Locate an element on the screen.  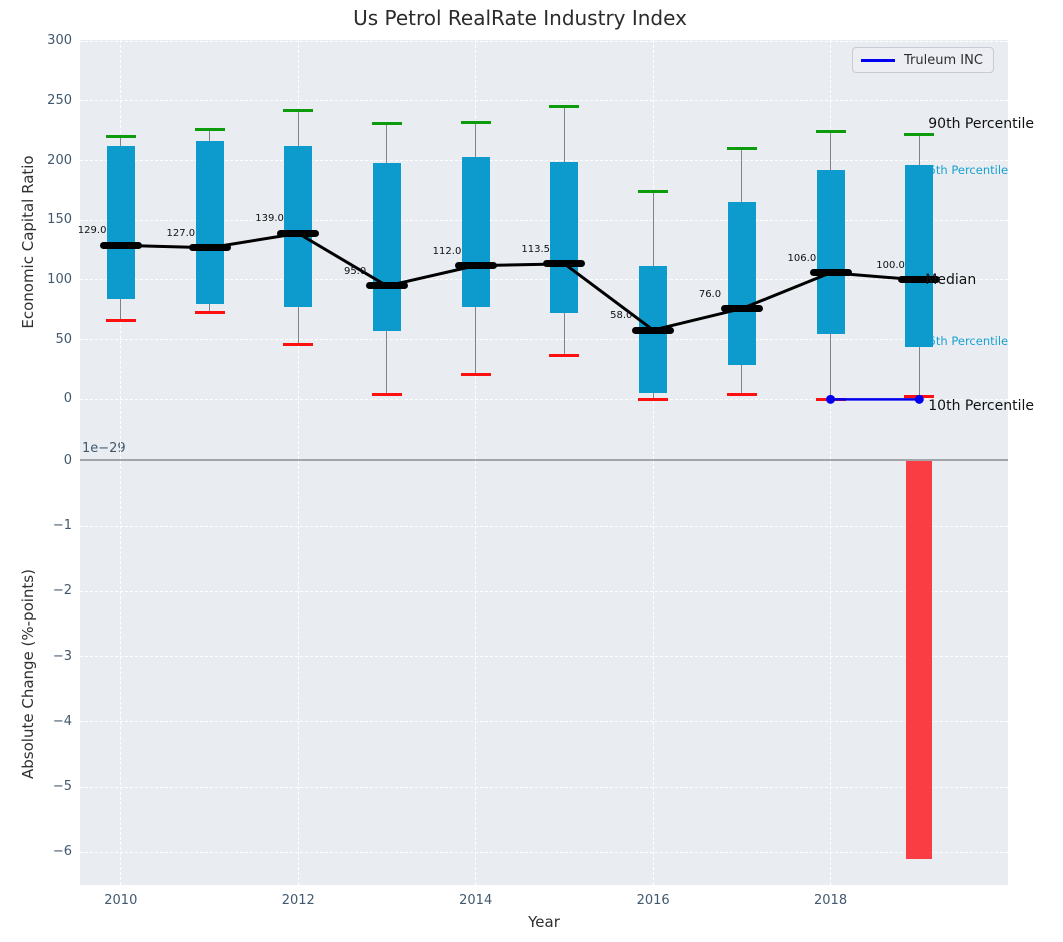
median-value-label: 58.0 is located at coordinates (621, 316).